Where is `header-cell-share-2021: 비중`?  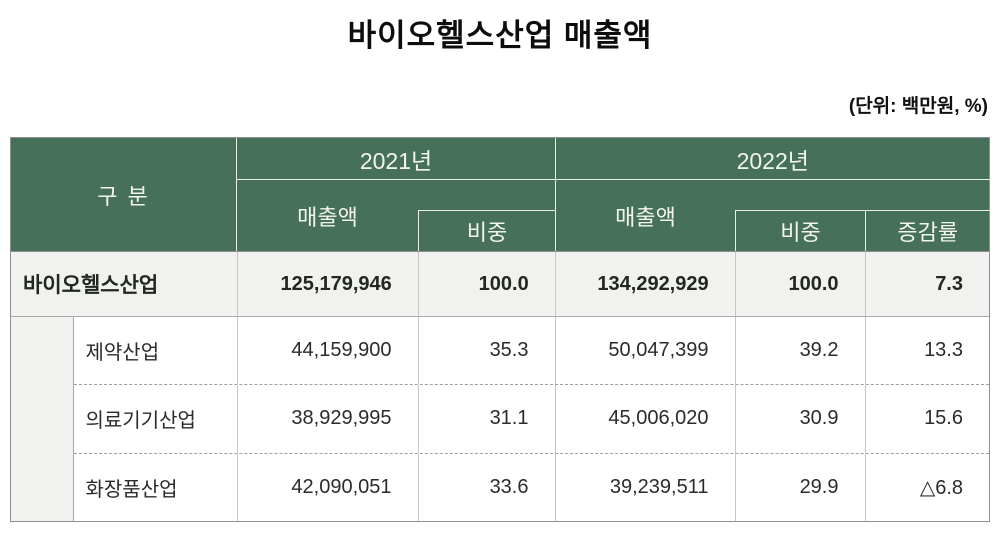 header-cell-share-2021: 비중 is located at coordinates (486, 230).